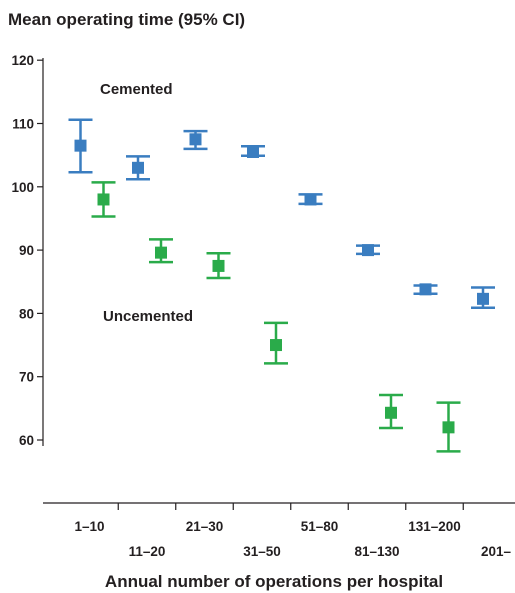 The image size is (515, 593). Describe the element at coordinates (205, 526) in the screenshot. I see `x-tick-label: 21–30` at that location.